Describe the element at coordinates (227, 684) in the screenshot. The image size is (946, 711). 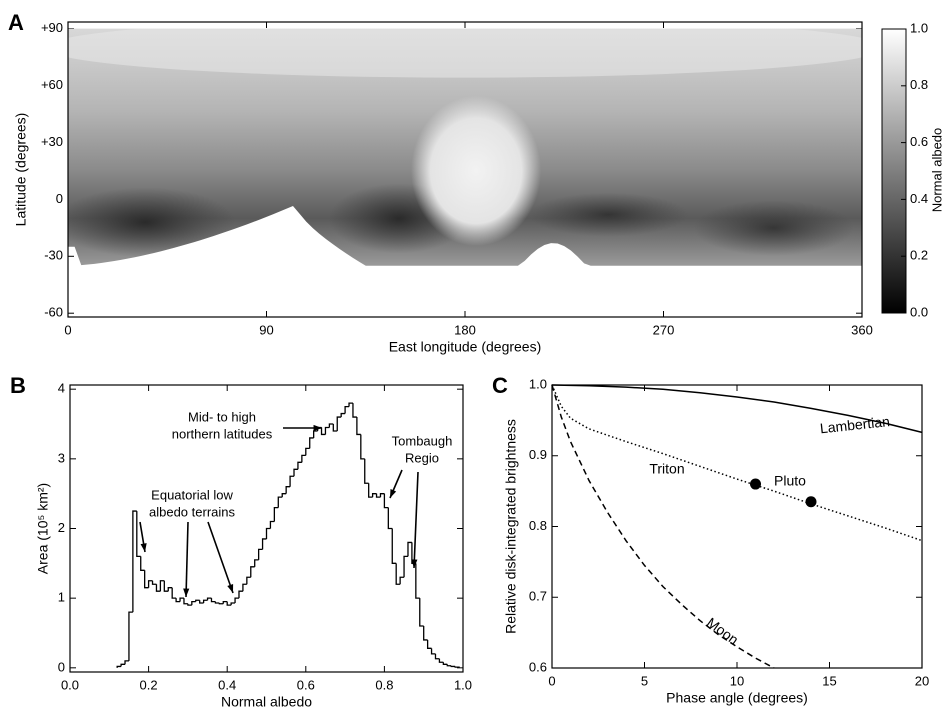
I see `x-tick-label: 0.4` at that location.